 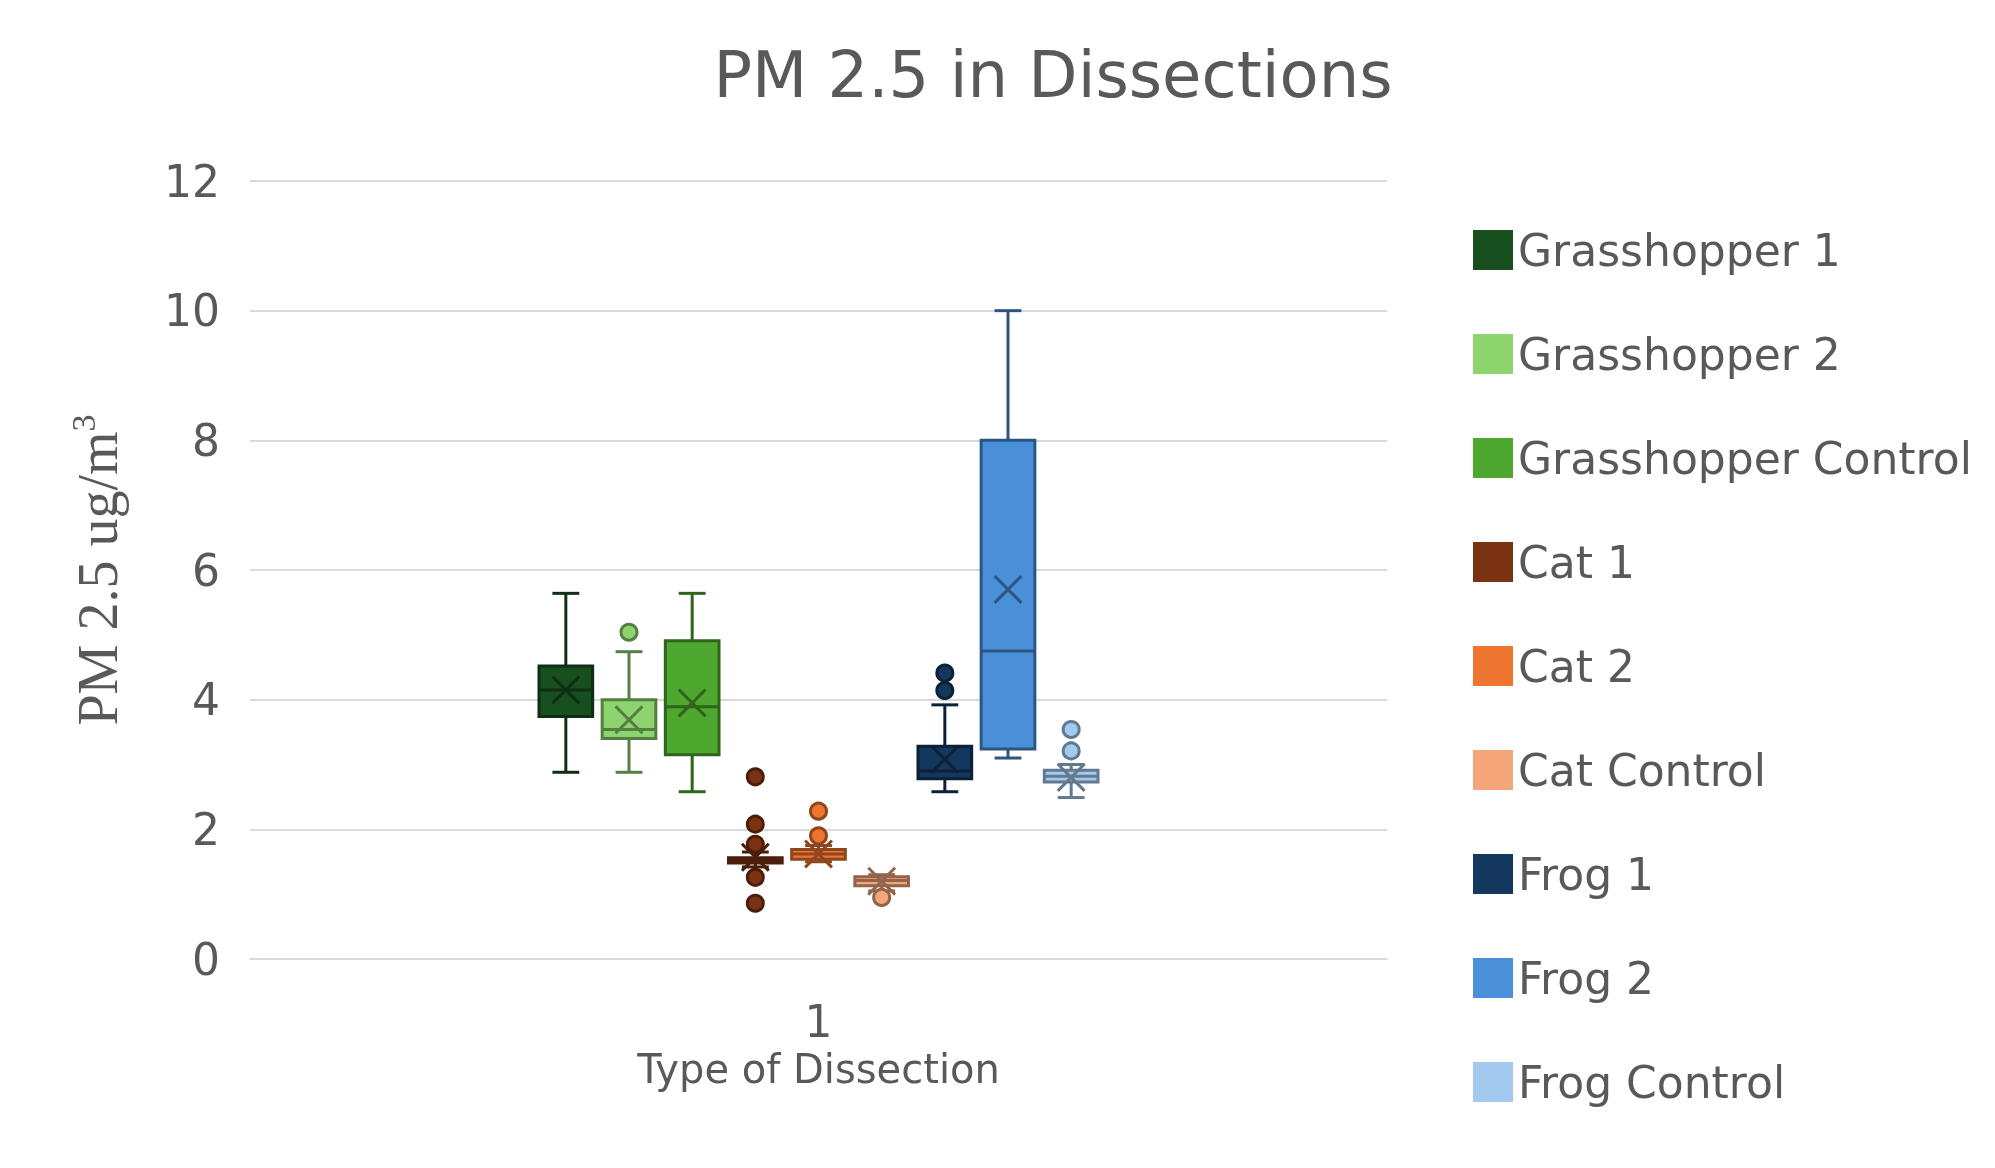 I want to click on y-tick-label: 10, so click(x=192, y=311).